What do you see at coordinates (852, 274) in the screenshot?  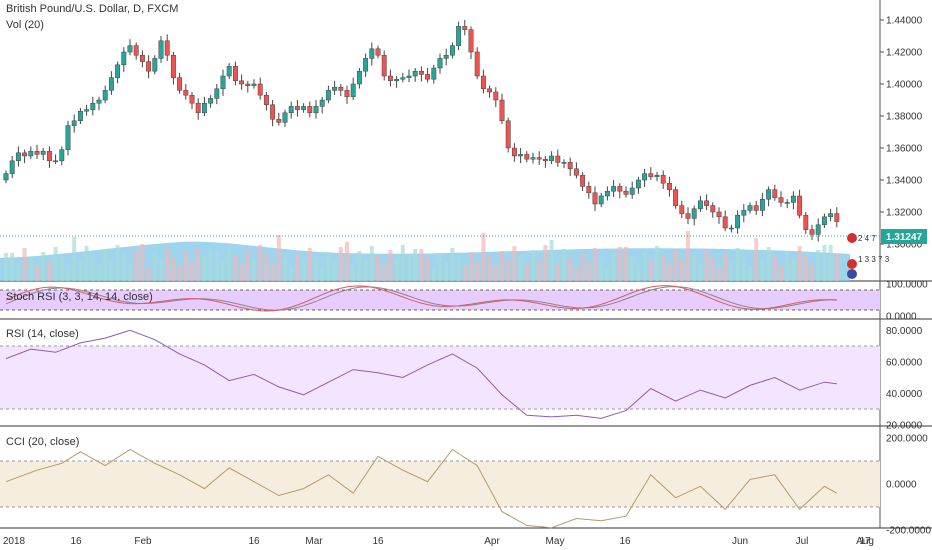 I see `flag-eu-icon` at bounding box center [852, 274].